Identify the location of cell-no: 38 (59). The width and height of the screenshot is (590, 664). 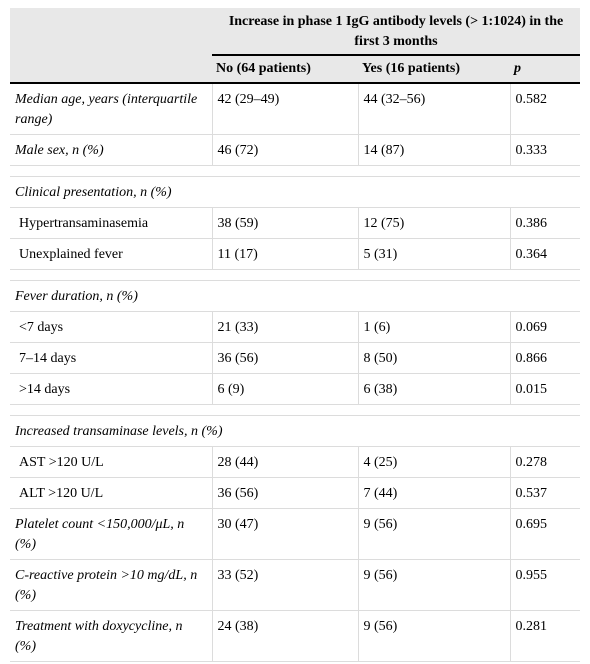
(285, 223).